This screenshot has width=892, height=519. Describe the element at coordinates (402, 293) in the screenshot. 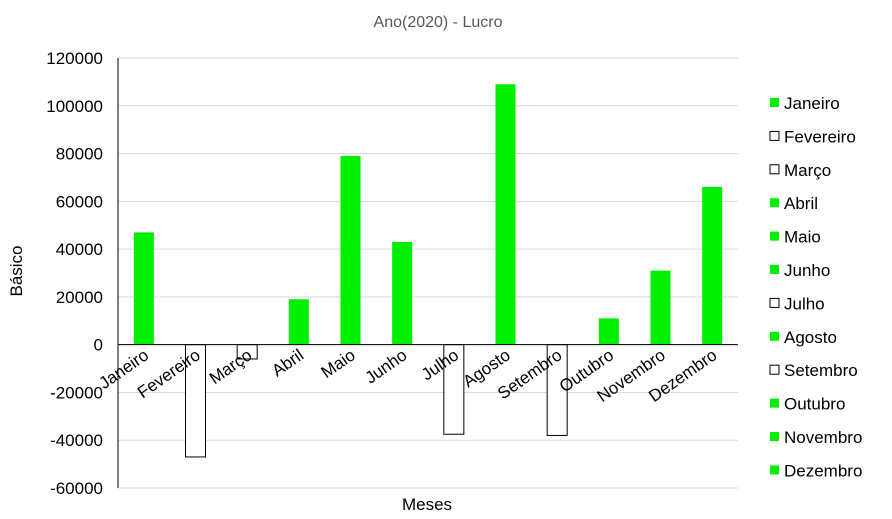

I see `bar-junho` at that location.